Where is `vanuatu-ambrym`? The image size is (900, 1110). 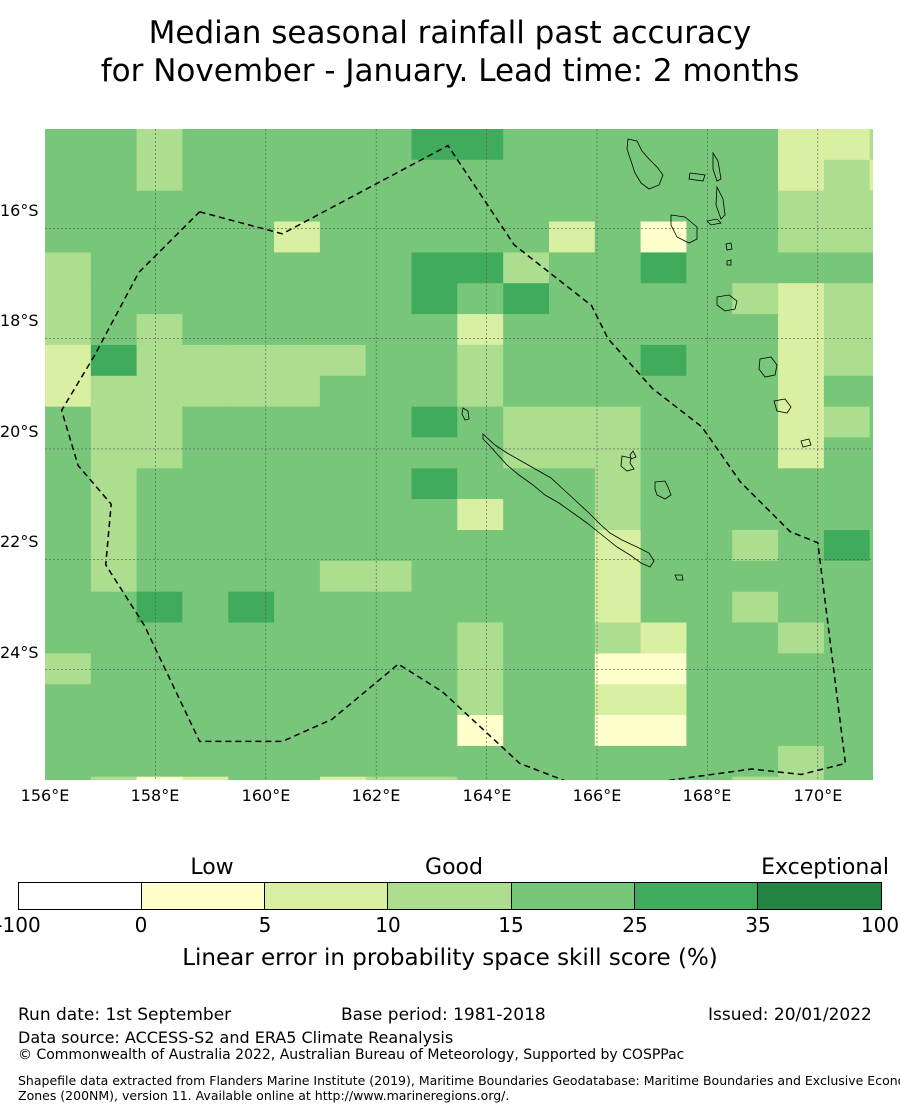 vanuatu-ambrym is located at coordinates (714, 222).